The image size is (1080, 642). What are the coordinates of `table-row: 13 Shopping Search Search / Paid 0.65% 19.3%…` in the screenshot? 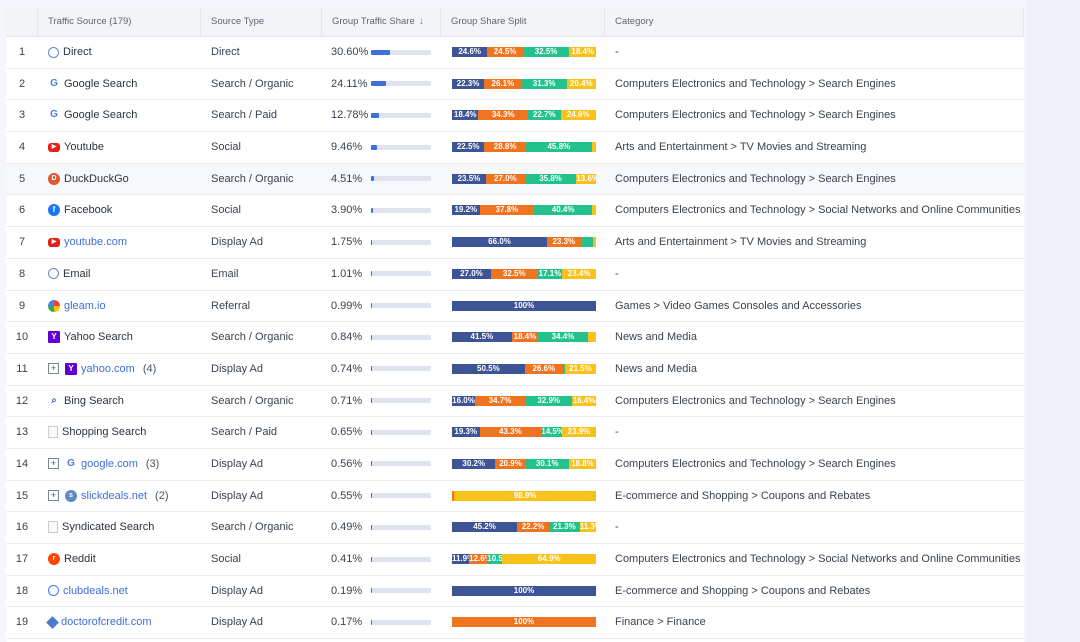 It's located at (515, 433).